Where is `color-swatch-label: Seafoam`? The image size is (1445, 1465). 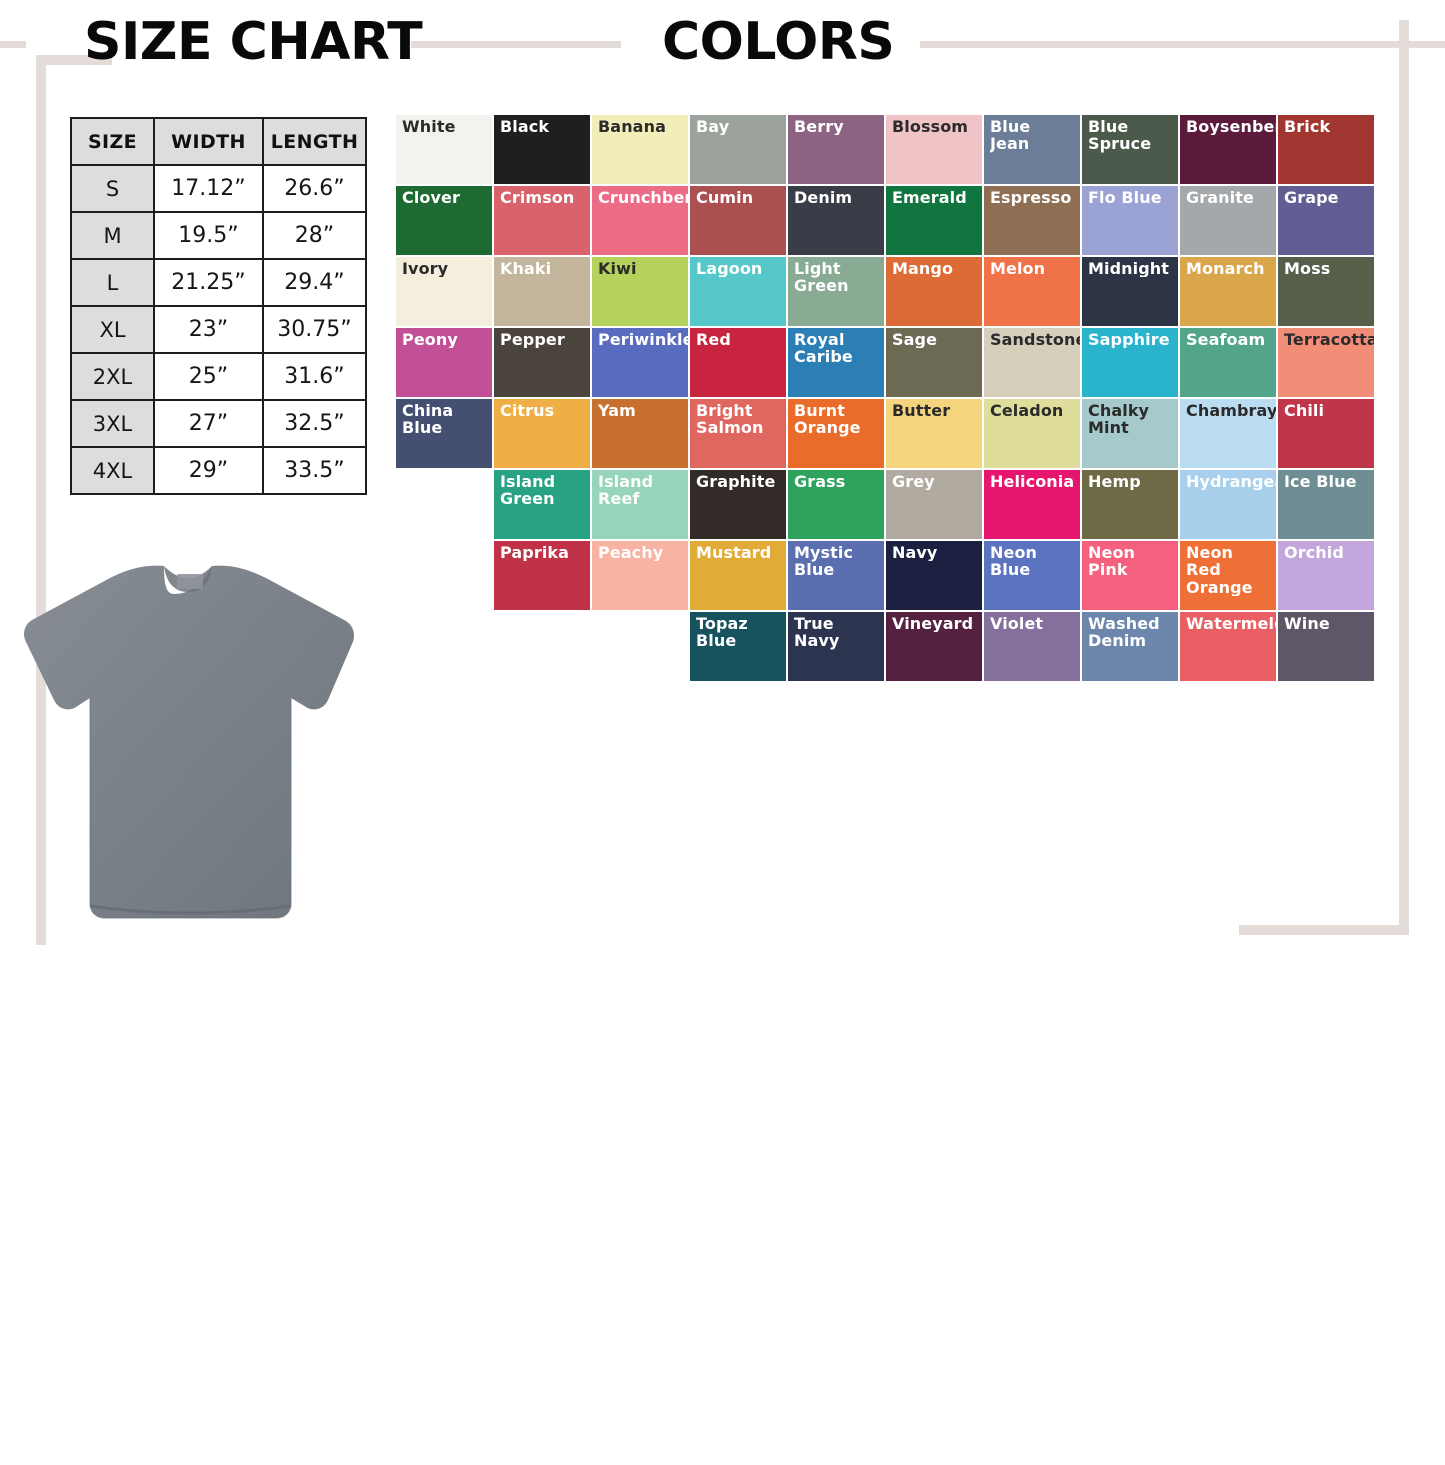
color-swatch-label: Seafoam is located at coordinates (1226, 340).